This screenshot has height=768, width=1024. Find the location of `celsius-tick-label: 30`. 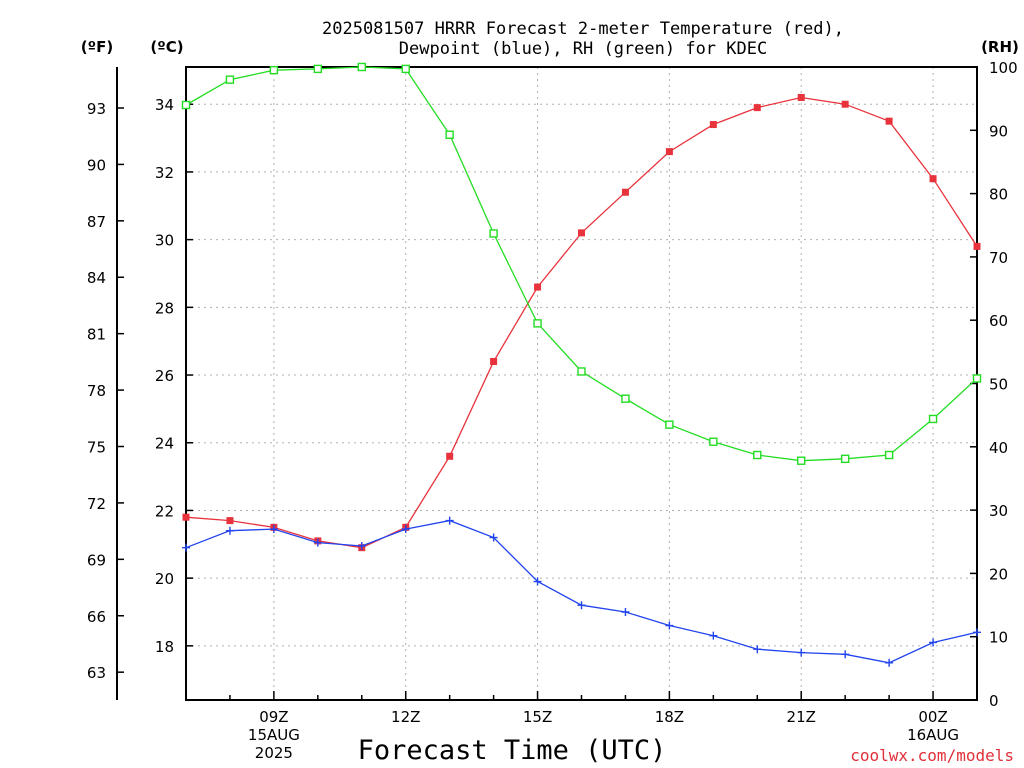

celsius-tick-label: 30 is located at coordinates (164, 241).